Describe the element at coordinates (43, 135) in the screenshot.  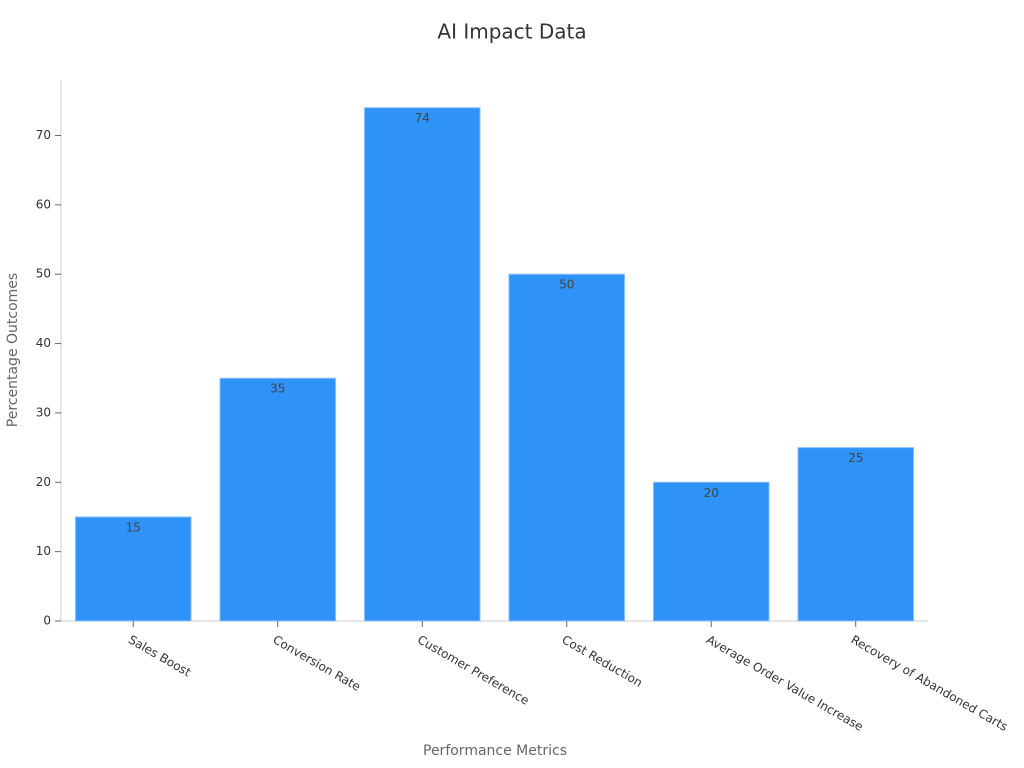
I see `y-tick-label: 70` at that location.